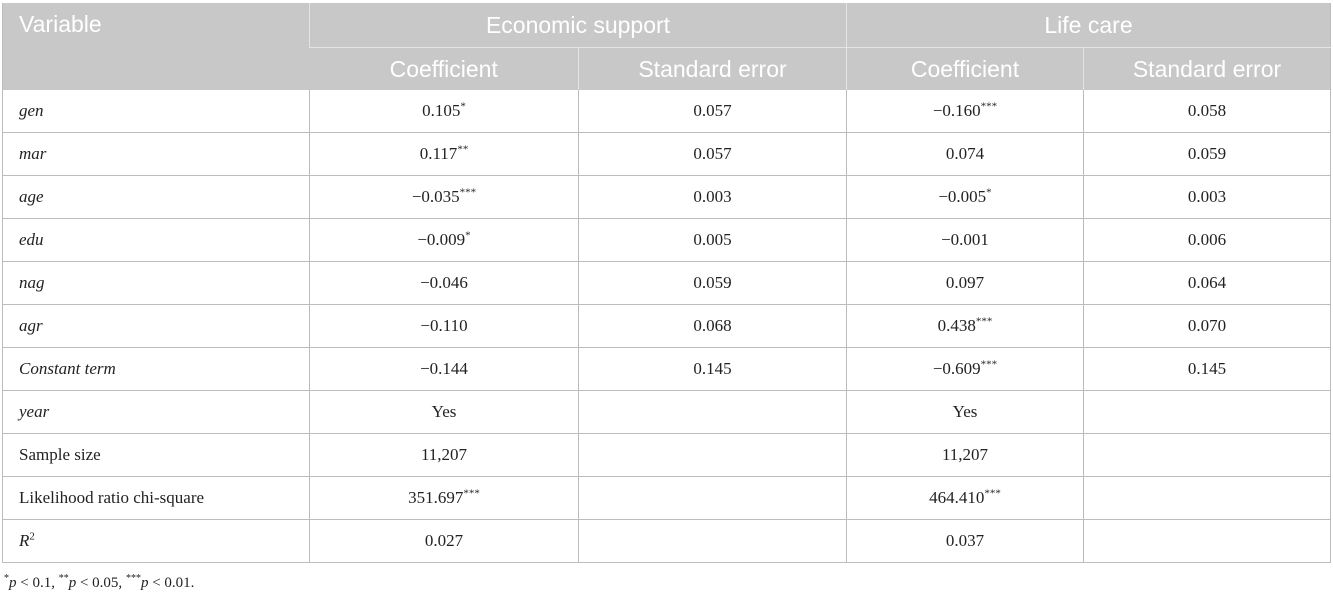 The width and height of the screenshot is (1333, 596). What do you see at coordinates (6, 578) in the screenshot?
I see `footnote-mark-1: *` at bounding box center [6, 578].